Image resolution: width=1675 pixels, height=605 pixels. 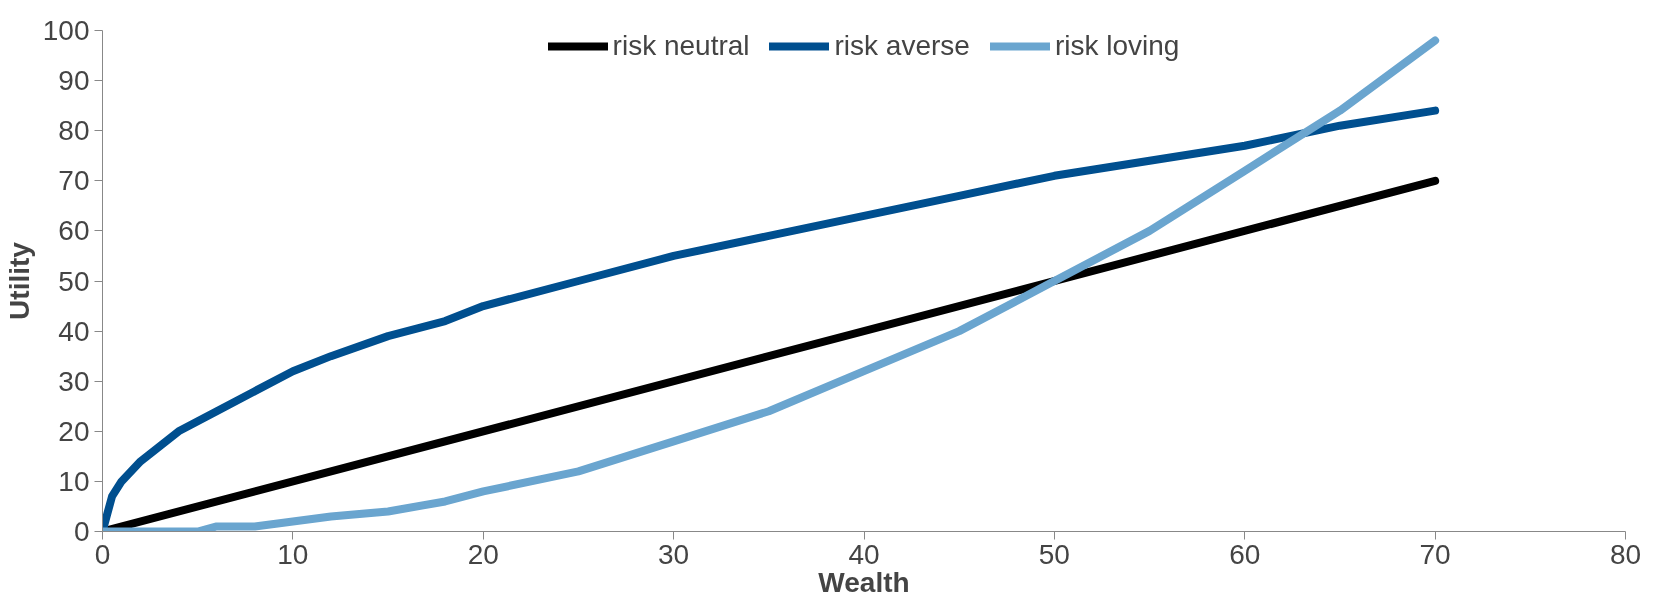 I want to click on y-tick-label: 100, so click(x=66, y=30).